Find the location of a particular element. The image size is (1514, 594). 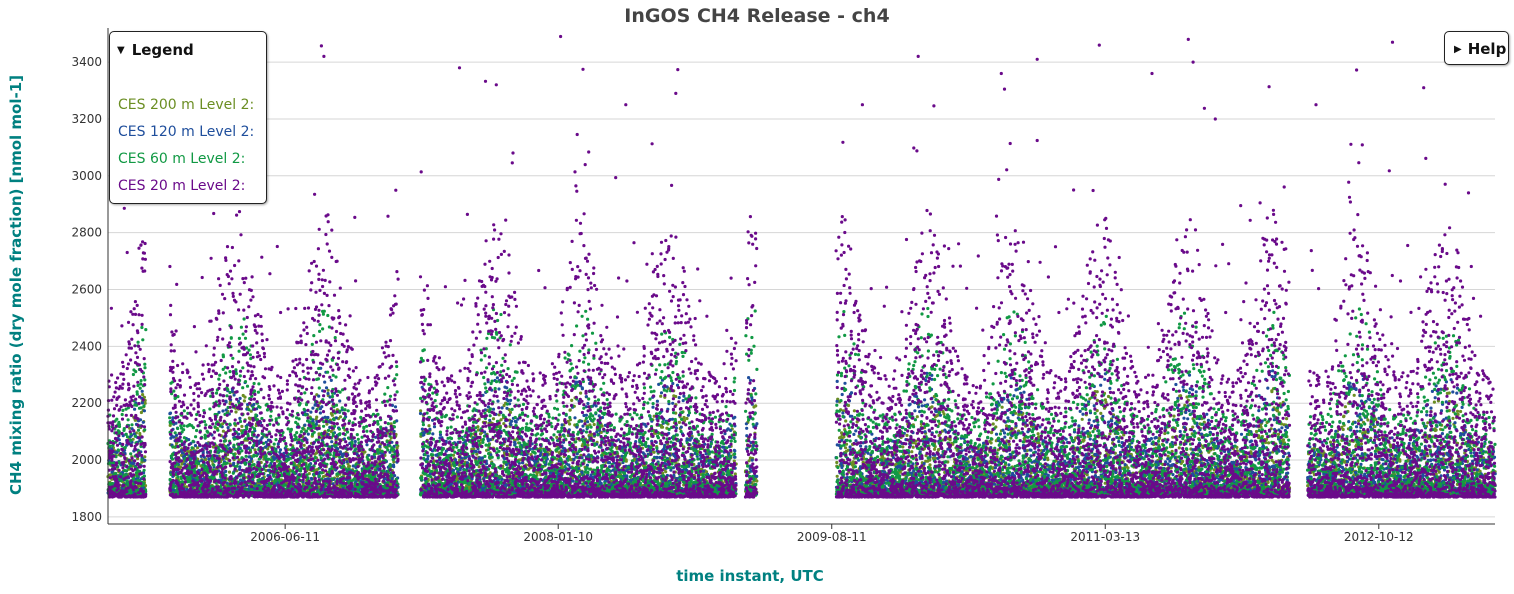

legend-title: Legend is located at coordinates (162, 50).